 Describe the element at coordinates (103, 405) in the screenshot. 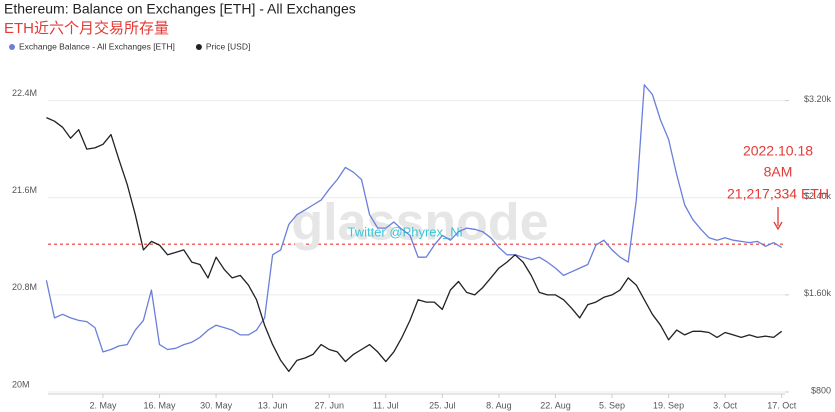

I see `x-tick-label: 2. May` at that location.